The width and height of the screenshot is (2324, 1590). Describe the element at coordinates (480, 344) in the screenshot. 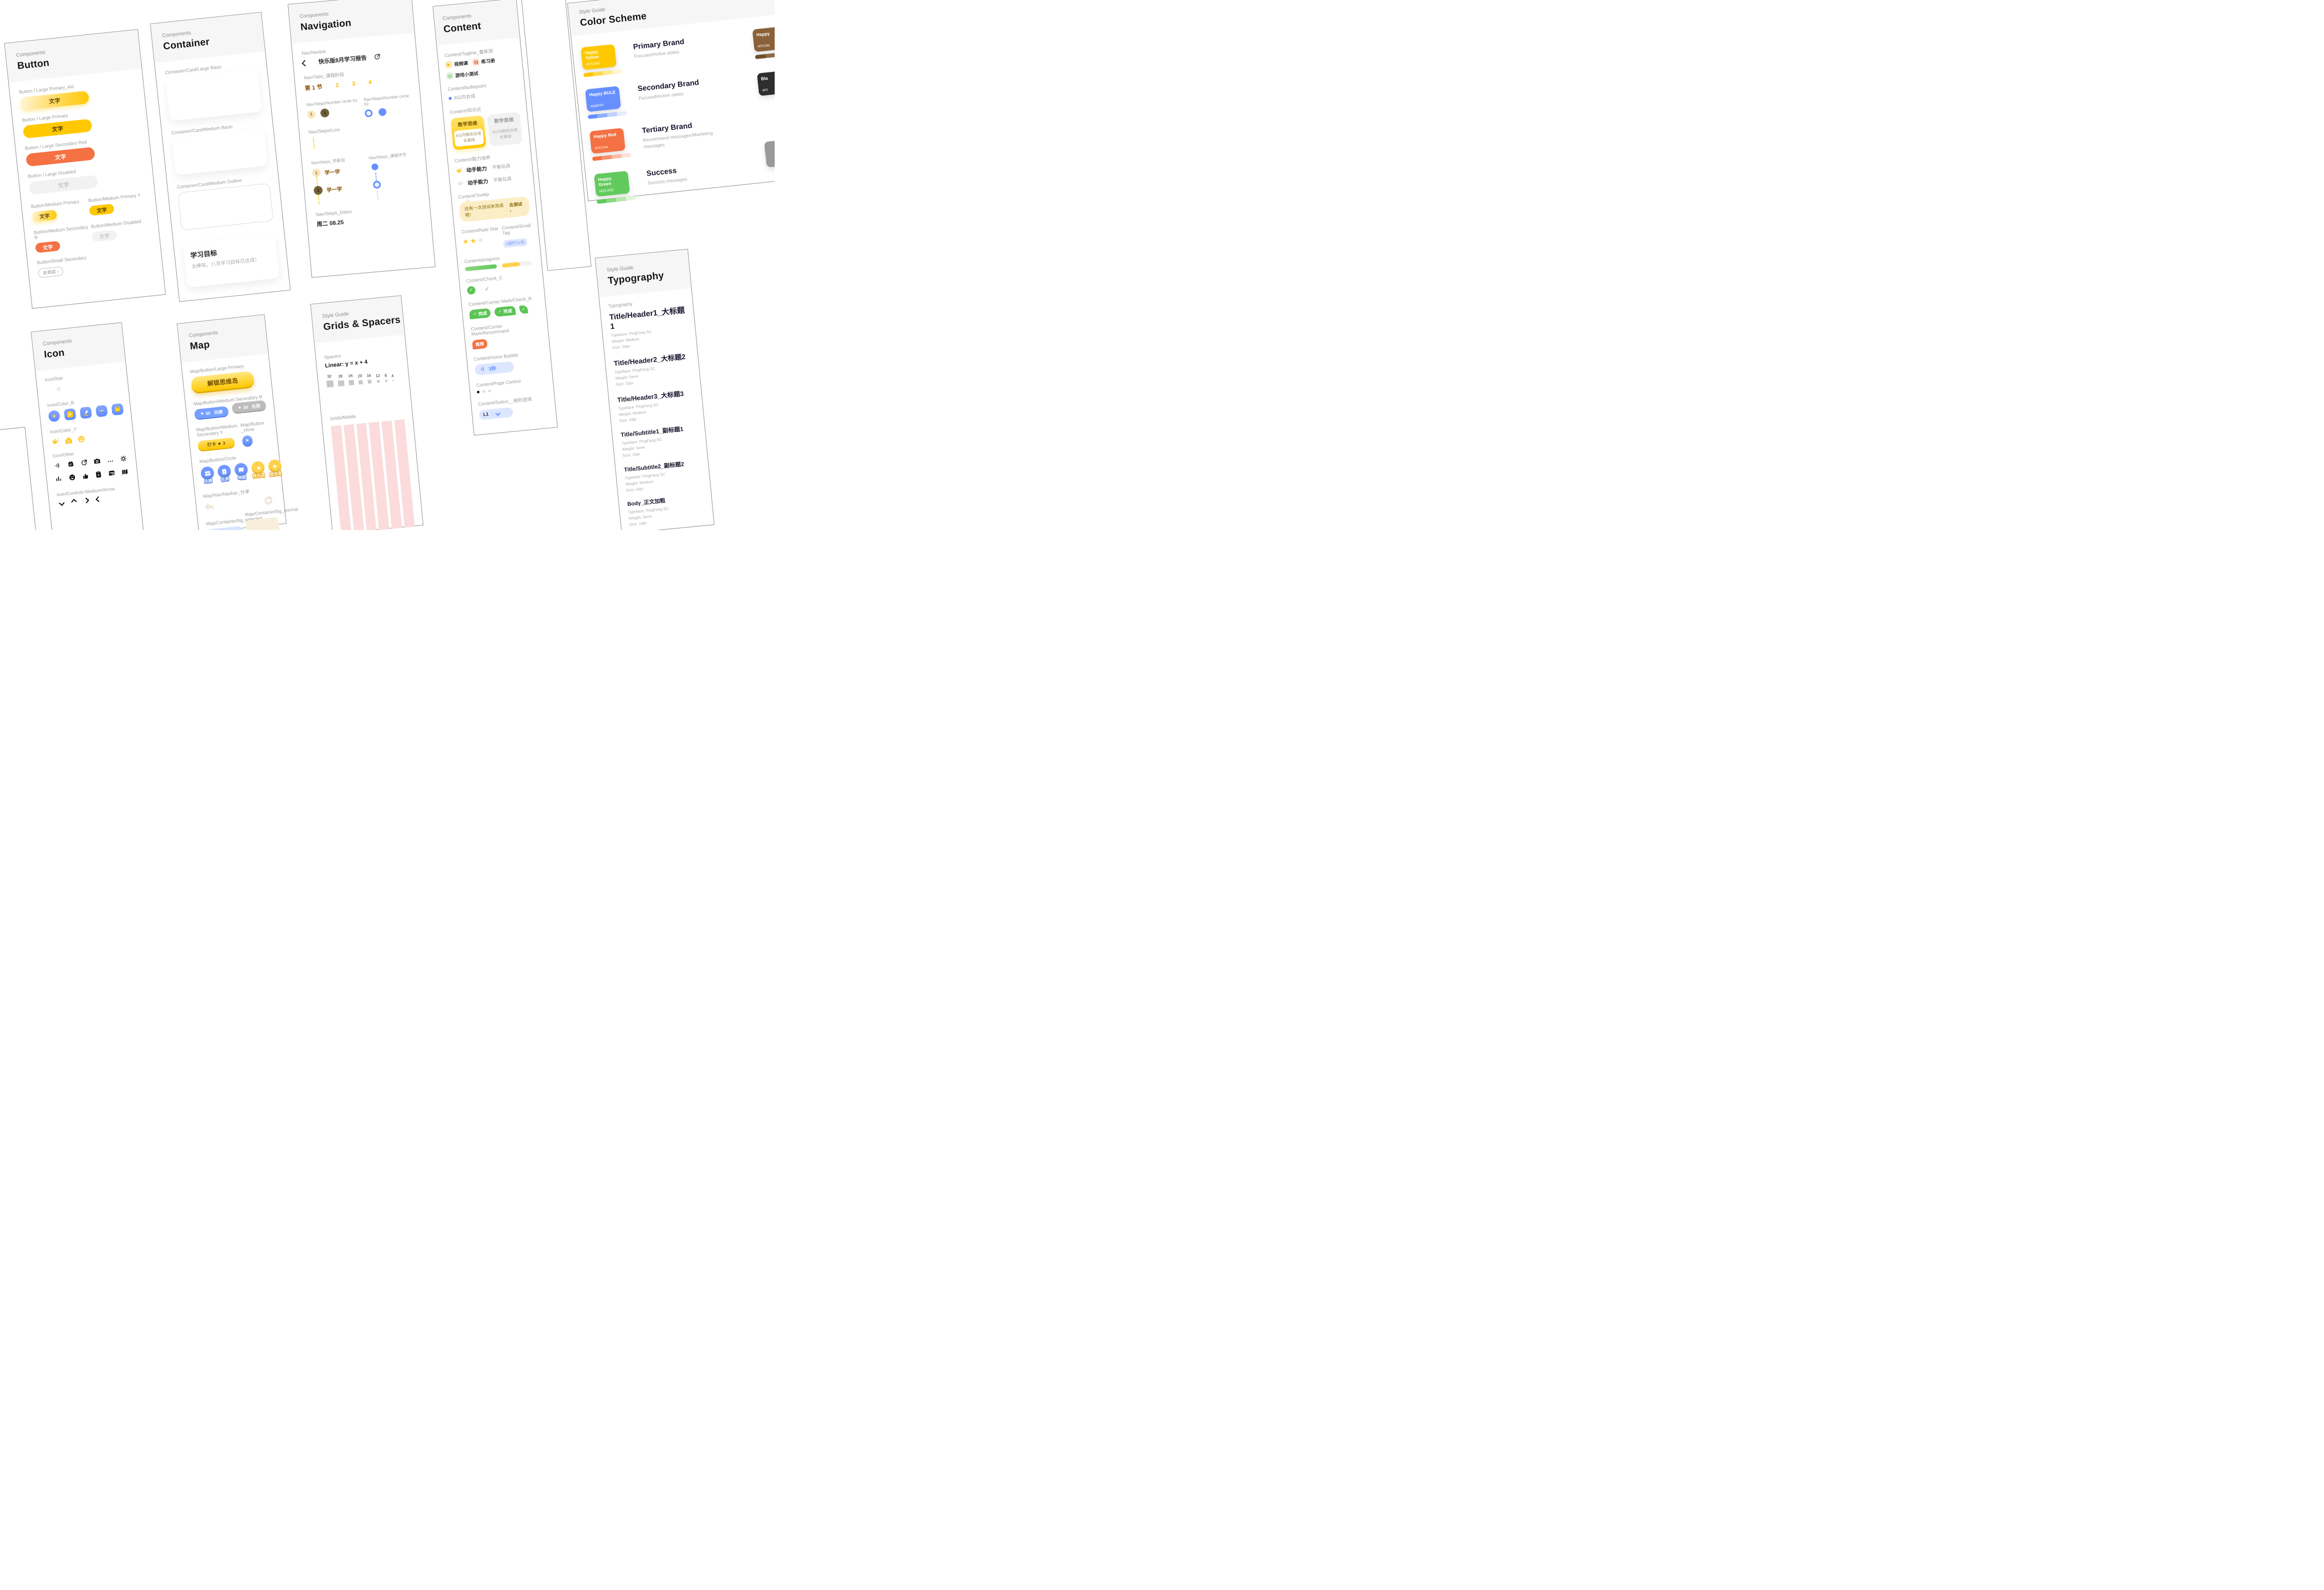

I see `recommand-tag: 推荐` at that location.